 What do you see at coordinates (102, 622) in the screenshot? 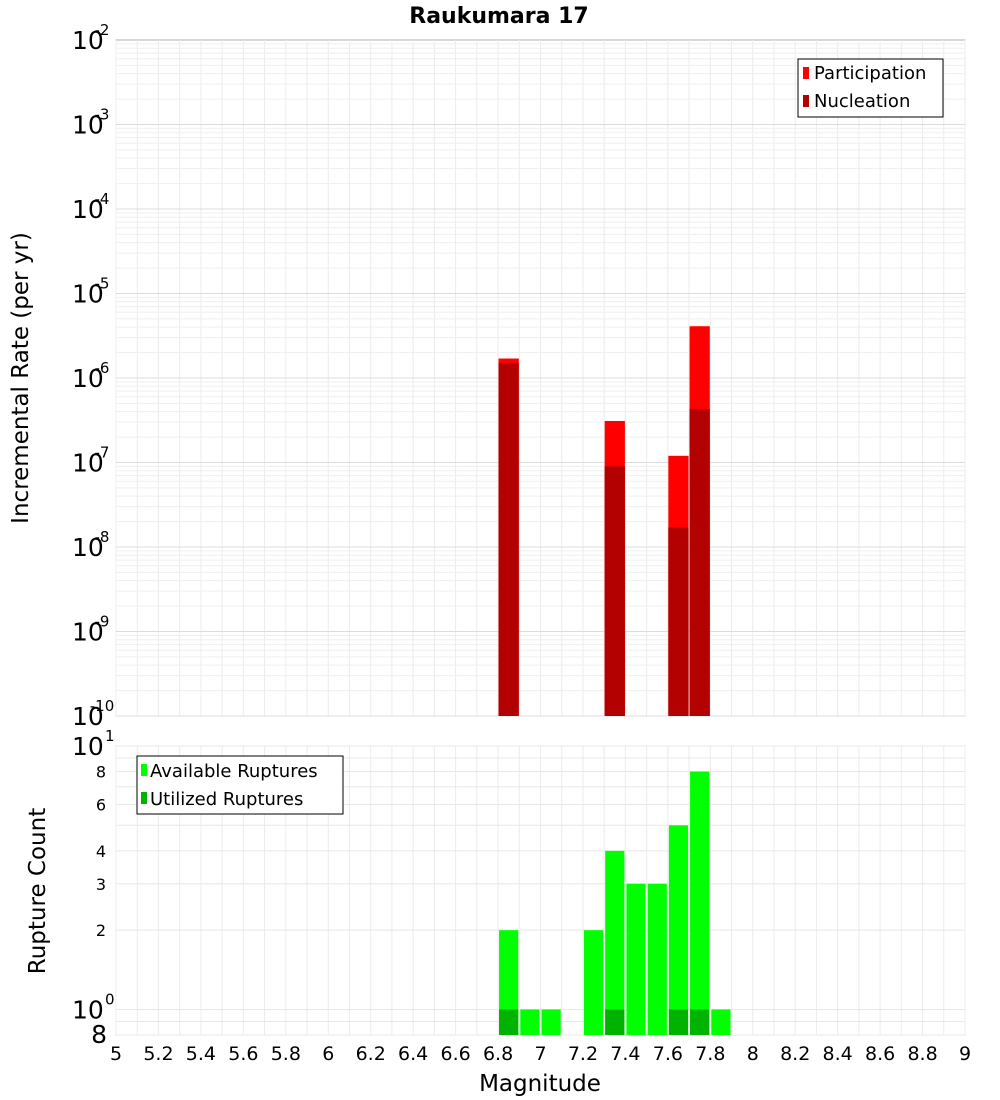
I see `rate-y-tick-exp: -9` at bounding box center [102, 622].